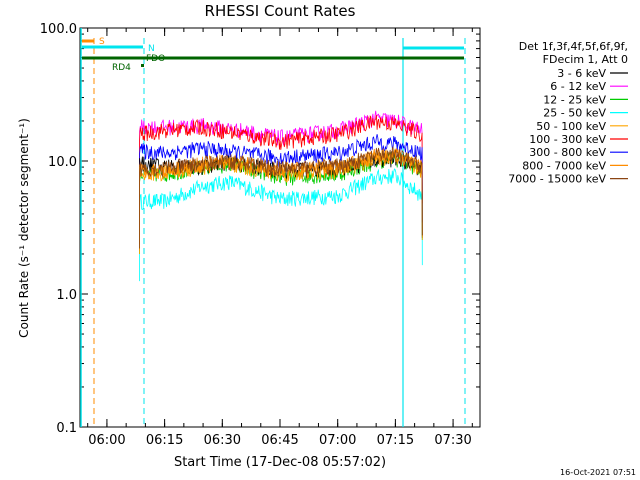 The image size is (640, 480). What do you see at coordinates (395, 440) in the screenshot?
I see `x-tick-label: 07:15` at bounding box center [395, 440].